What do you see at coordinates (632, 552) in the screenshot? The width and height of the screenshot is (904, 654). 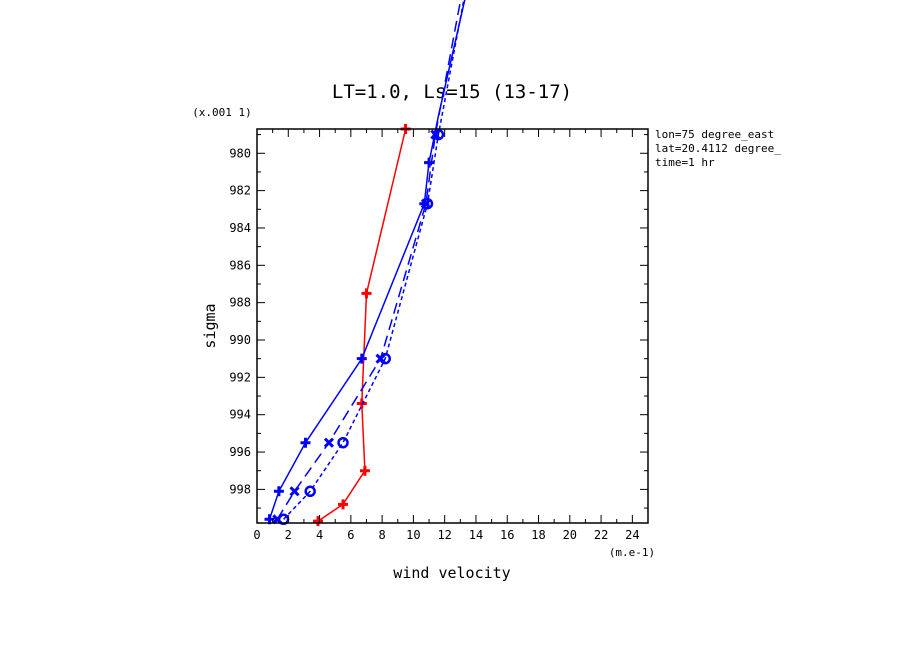 I see `x-unit-label: (m.e-1)` at bounding box center [632, 552].